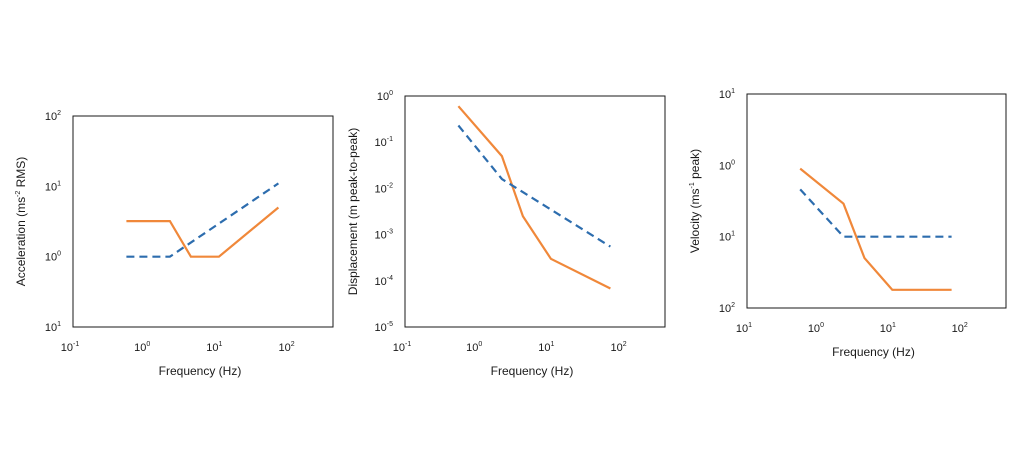 The image size is (1024, 457). What do you see at coordinates (21, 222) in the screenshot?
I see `y-axis-label: Acceleration (ms-2 RMS)` at bounding box center [21, 222].